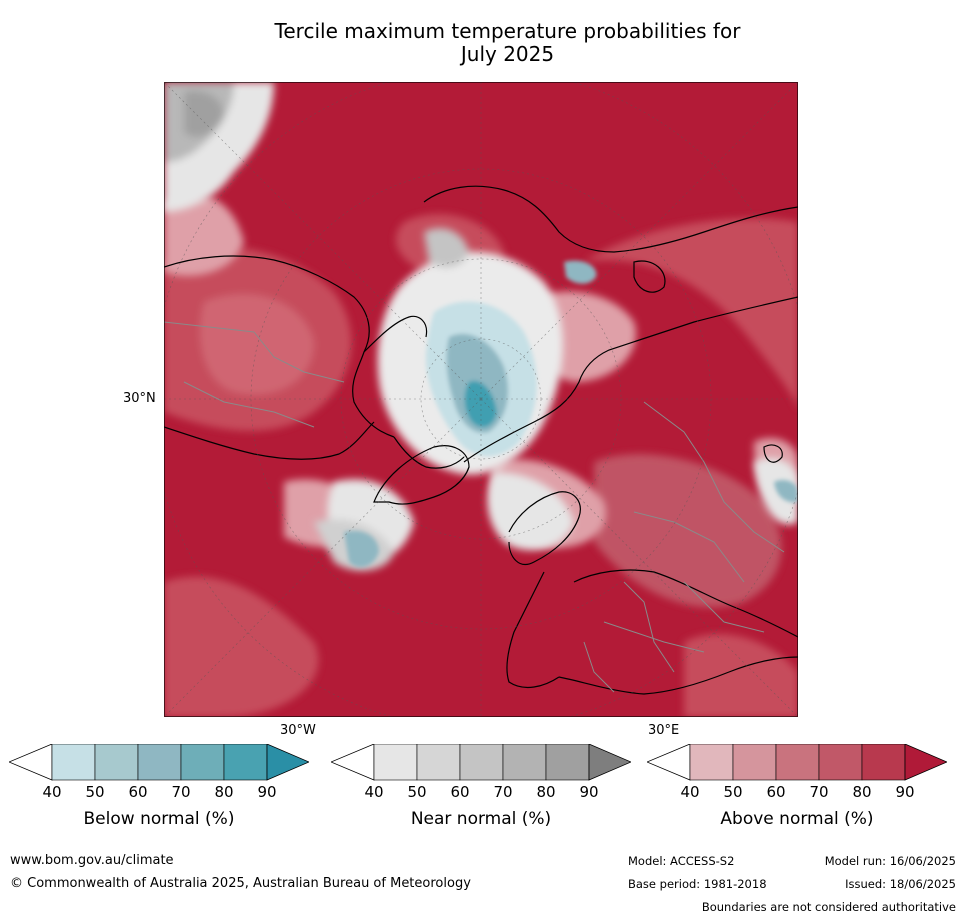  What do you see at coordinates (298, 730) in the screenshot?
I see `lon-label-30w: 30°W` at bounding box center [298, 730].